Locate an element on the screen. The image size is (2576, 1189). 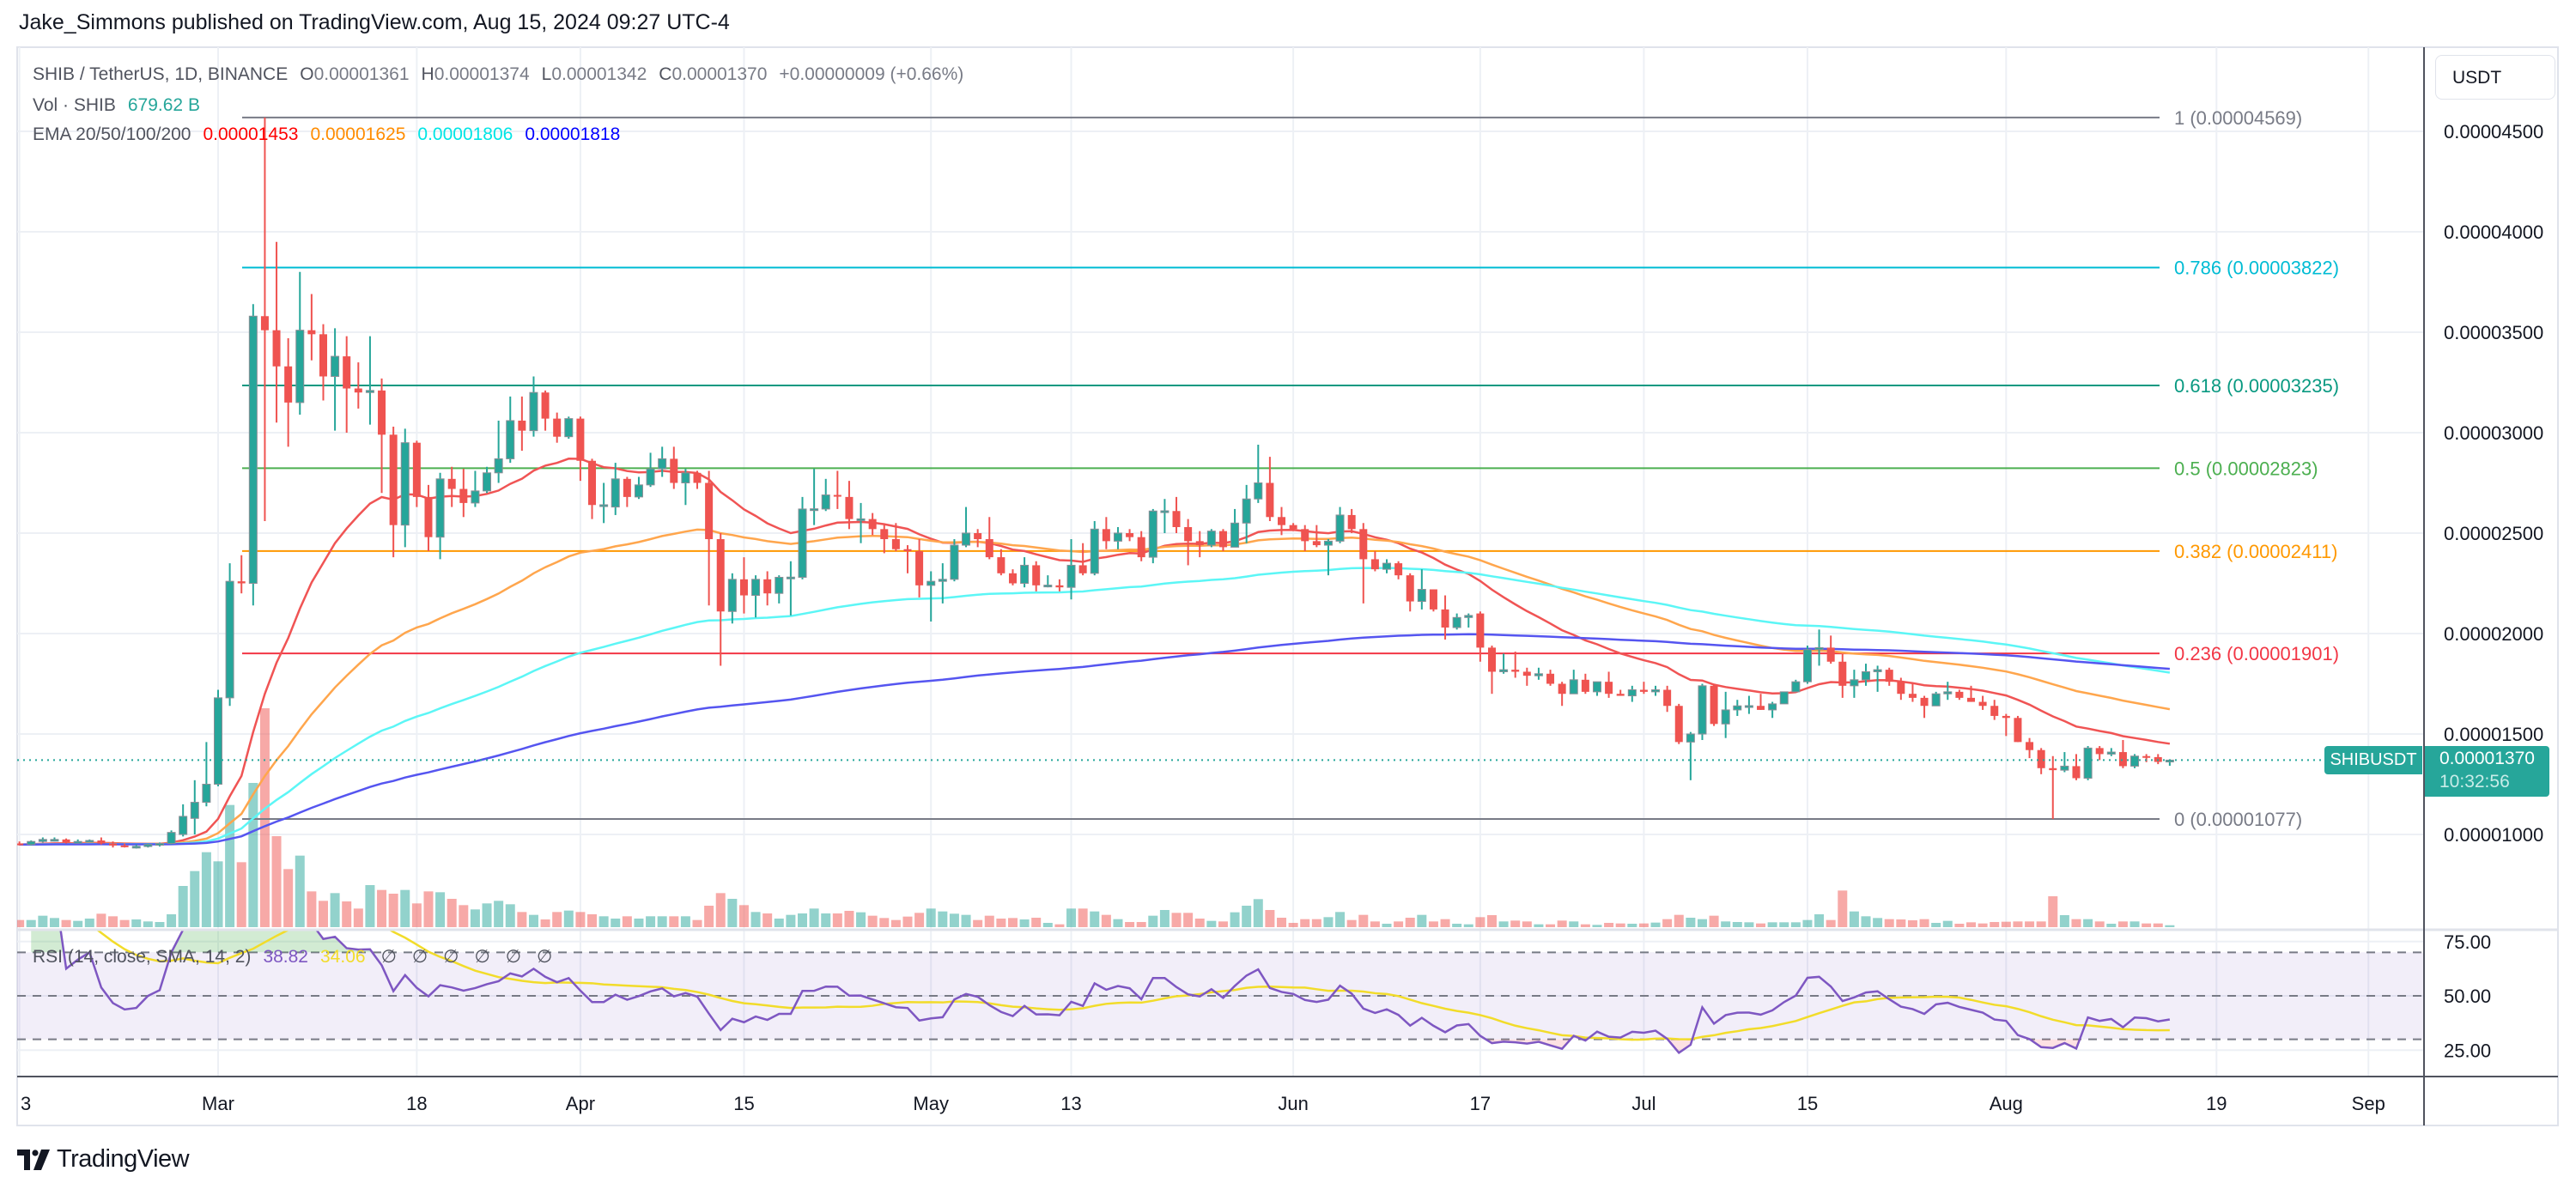
tradingview-logo: TradingView is located at coordinates (104, 1159).